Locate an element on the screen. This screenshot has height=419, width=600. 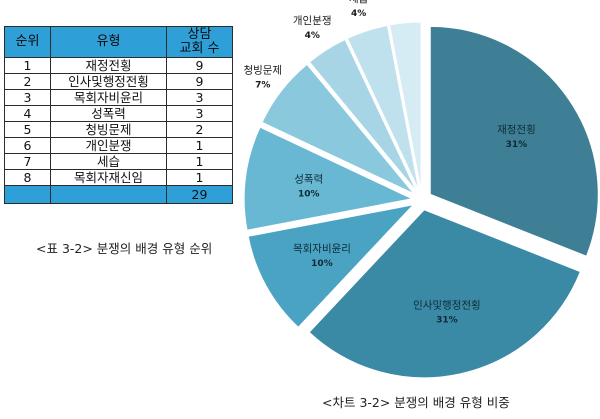
cell-type: 성폭력 is located at coordinates (108, 113).